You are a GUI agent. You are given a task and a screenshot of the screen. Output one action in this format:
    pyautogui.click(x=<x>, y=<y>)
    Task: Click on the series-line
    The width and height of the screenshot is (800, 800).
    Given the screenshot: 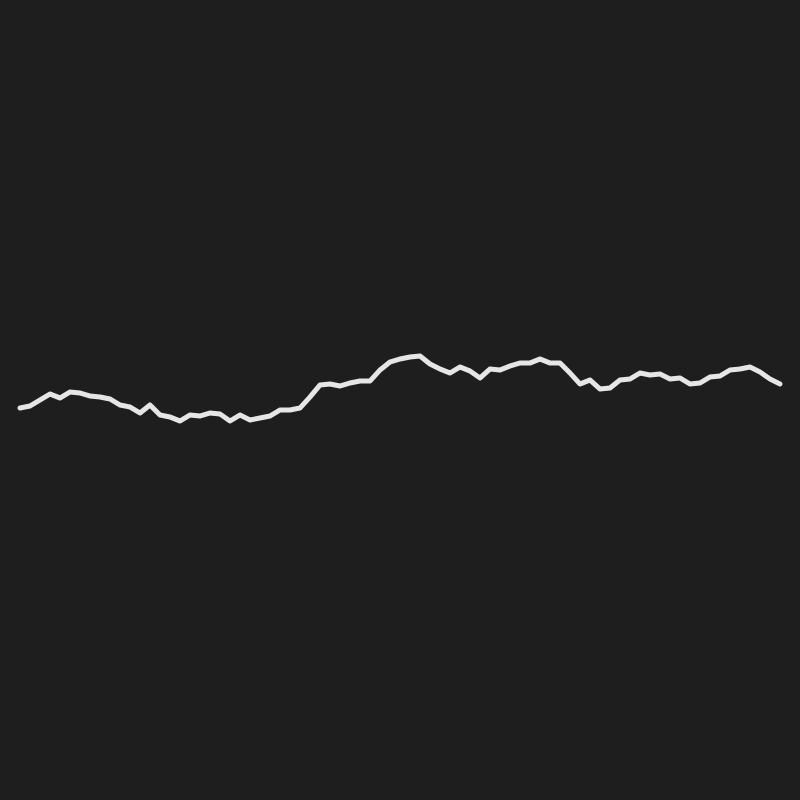 What is the action you would take?
    pyautogui.click(x=400, y=388)
    